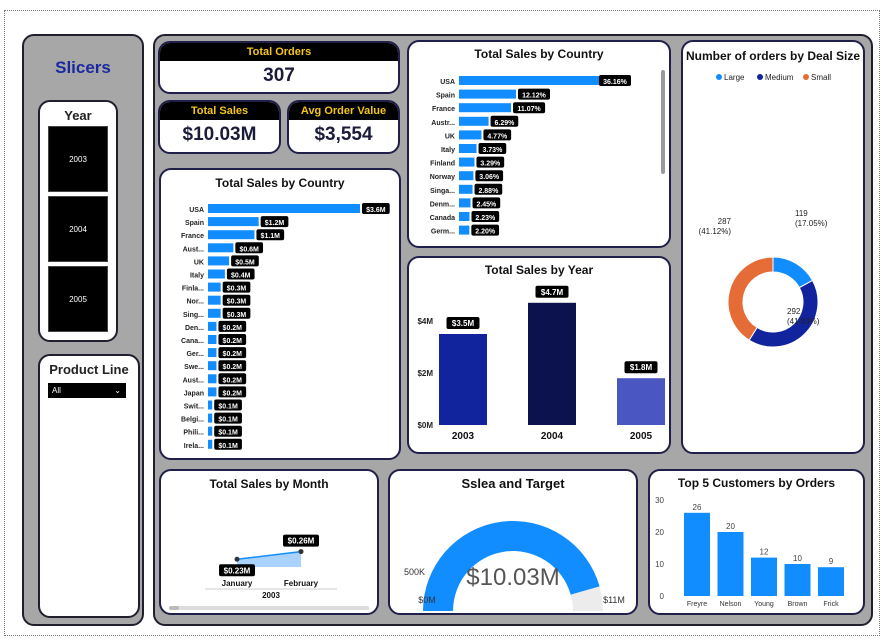 Image resolution: width=886 pixels, height=640 pixels. I want to click on horizontal-scrollbar, so click(269, 608).